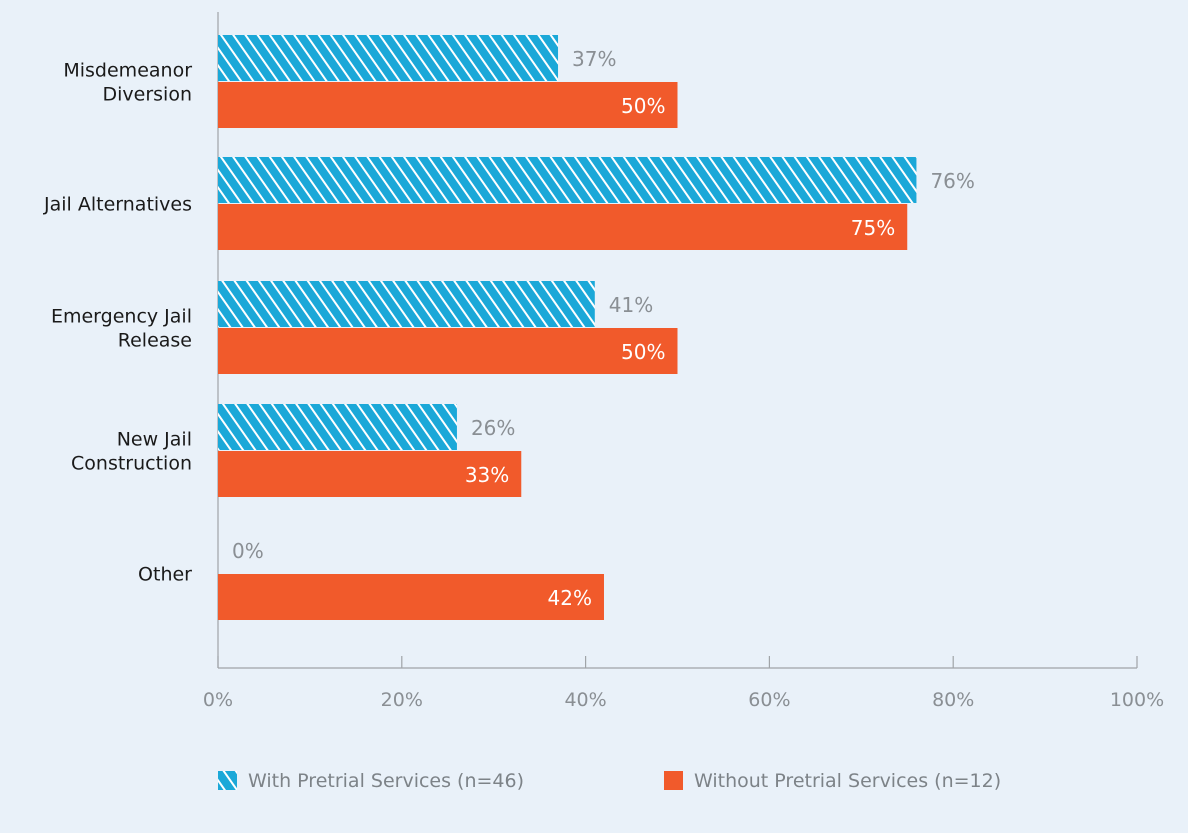 The image size is (1188, 833). Describe the element at coordinates (117, 205) in the screenshot. I see `category-label: Jail Alternatives` at that location.